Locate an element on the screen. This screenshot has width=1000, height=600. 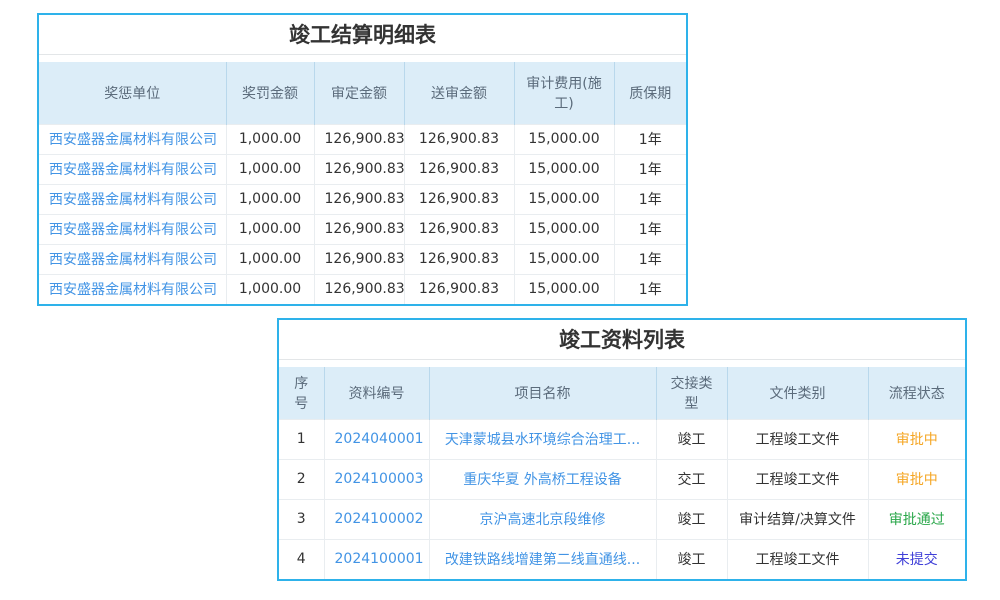
documents-col-header-doc-id: 资料编号 is located at coordinates (376, 393).